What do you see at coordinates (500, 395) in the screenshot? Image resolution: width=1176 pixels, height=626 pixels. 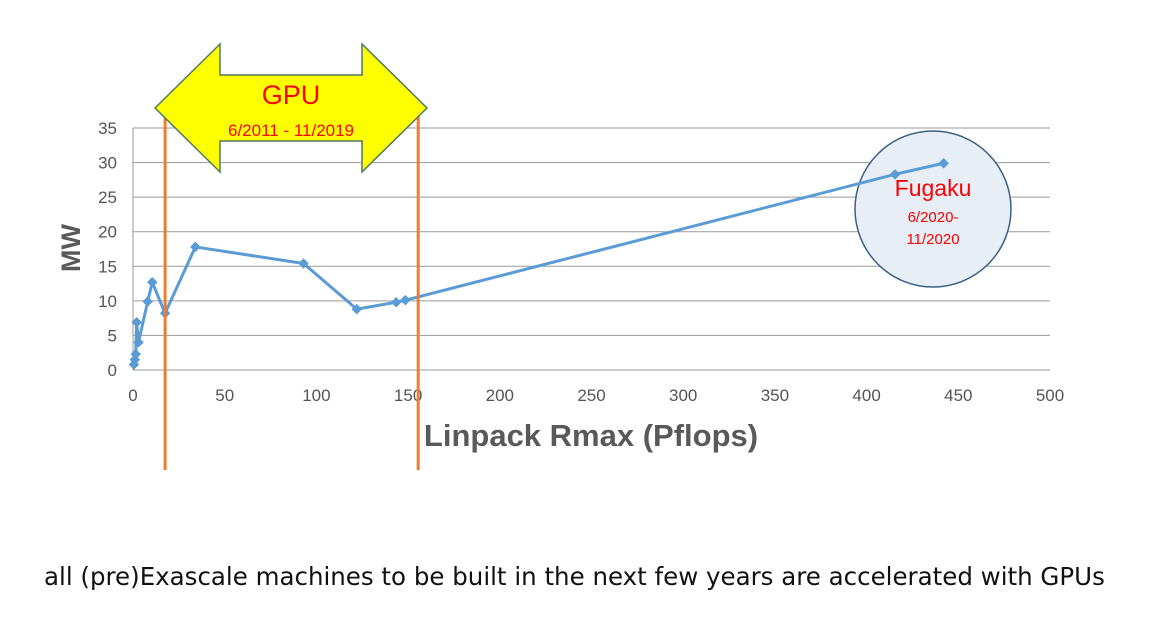 I see `x-tick-label-200: 200` at bounding box center [500, 395].